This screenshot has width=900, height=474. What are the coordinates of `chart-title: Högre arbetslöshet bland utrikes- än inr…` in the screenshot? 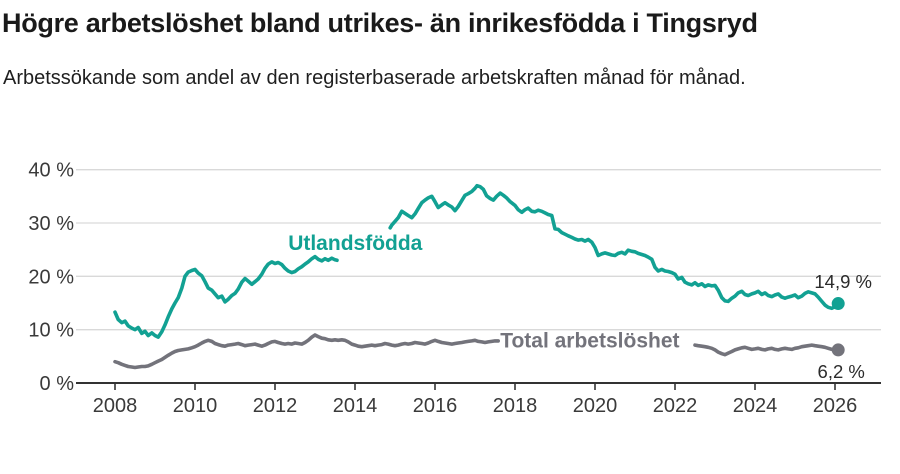 It's located at (380, 23).